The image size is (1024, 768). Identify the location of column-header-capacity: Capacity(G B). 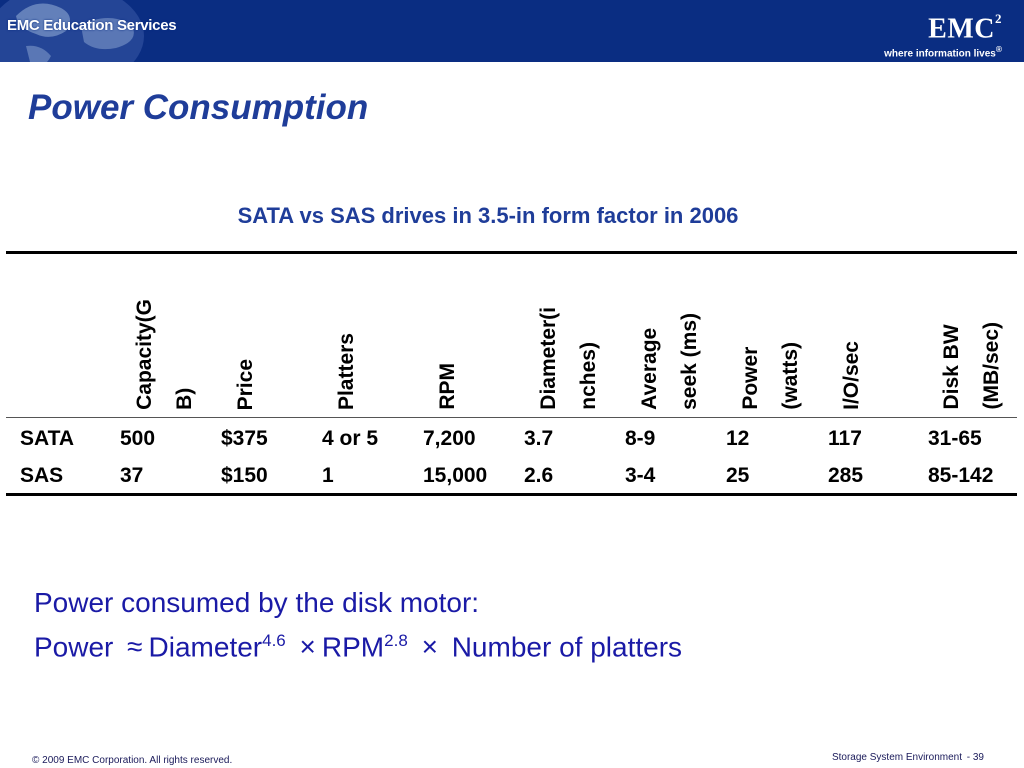
(164, 354).